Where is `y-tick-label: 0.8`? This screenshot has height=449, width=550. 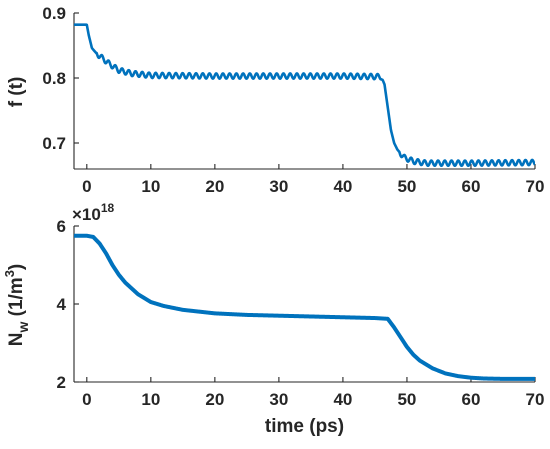 y-tick-label: 0.8 is located at coordinates (54, 78).